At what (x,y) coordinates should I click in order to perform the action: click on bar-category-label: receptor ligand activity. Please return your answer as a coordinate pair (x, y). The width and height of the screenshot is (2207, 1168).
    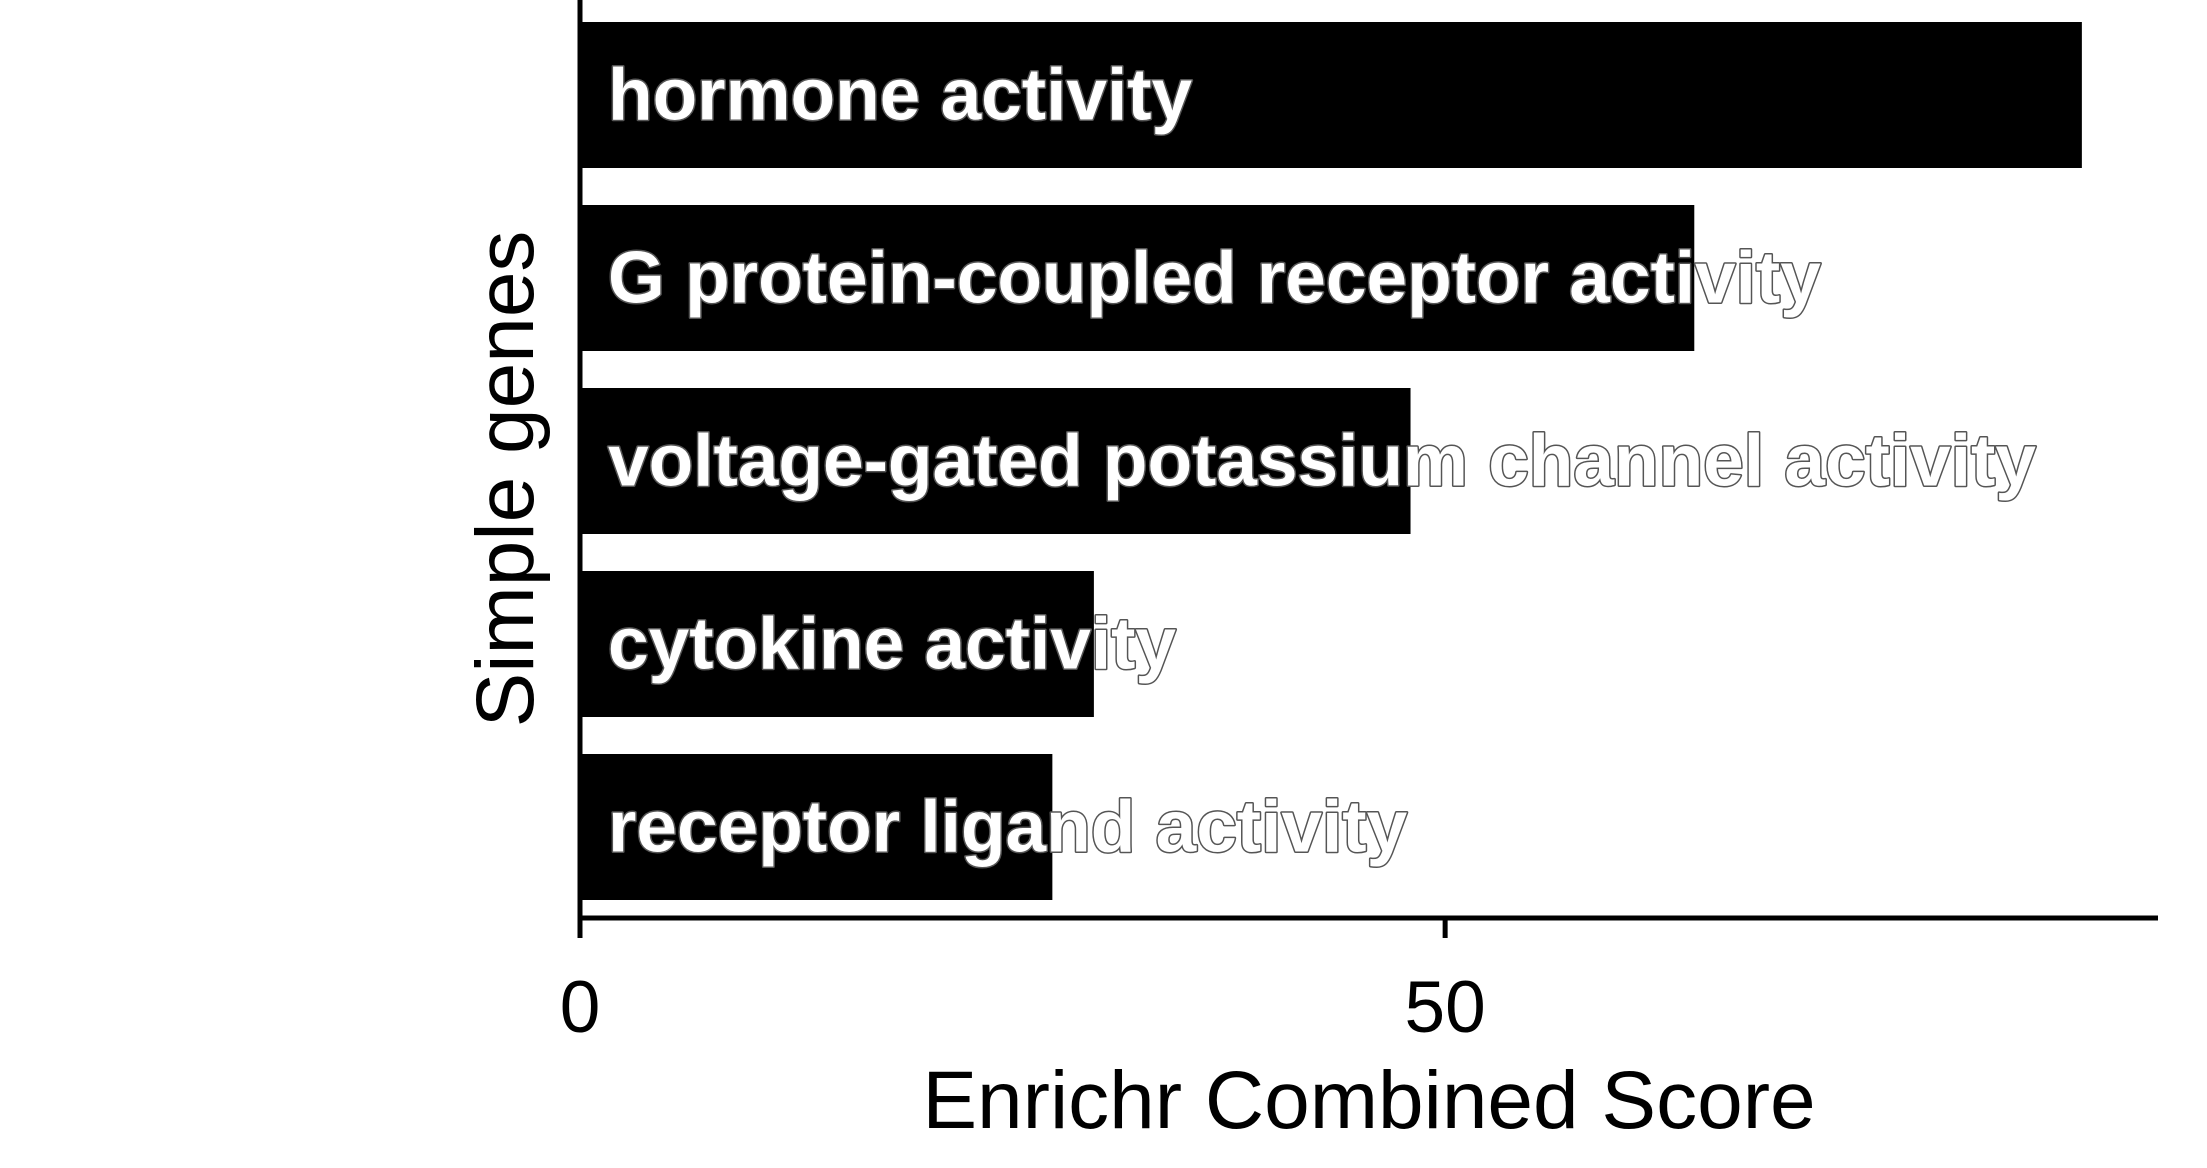
    Looking at the image, I should click on (1008, 827).